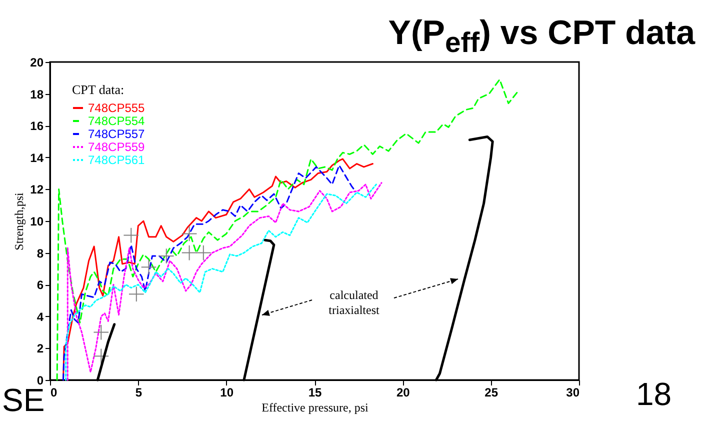 The image size is (709, 439). Describe the element at coordinates (40, 285) in the screenshot. I see `y-tick-label: 6` at that location.